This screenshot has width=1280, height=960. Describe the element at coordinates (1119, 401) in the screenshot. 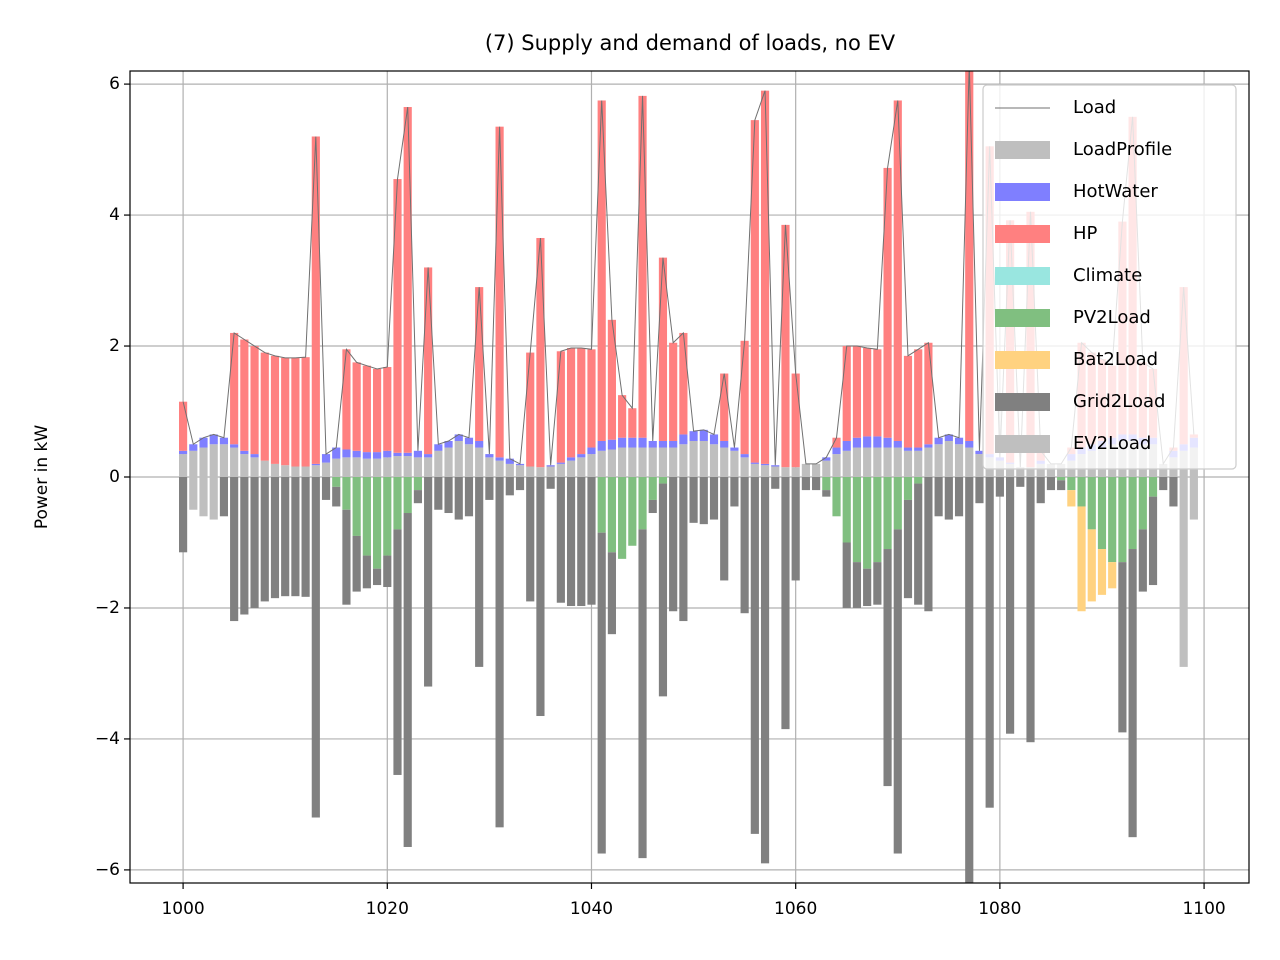

I see `legend-label: Grid2Load` at that location.